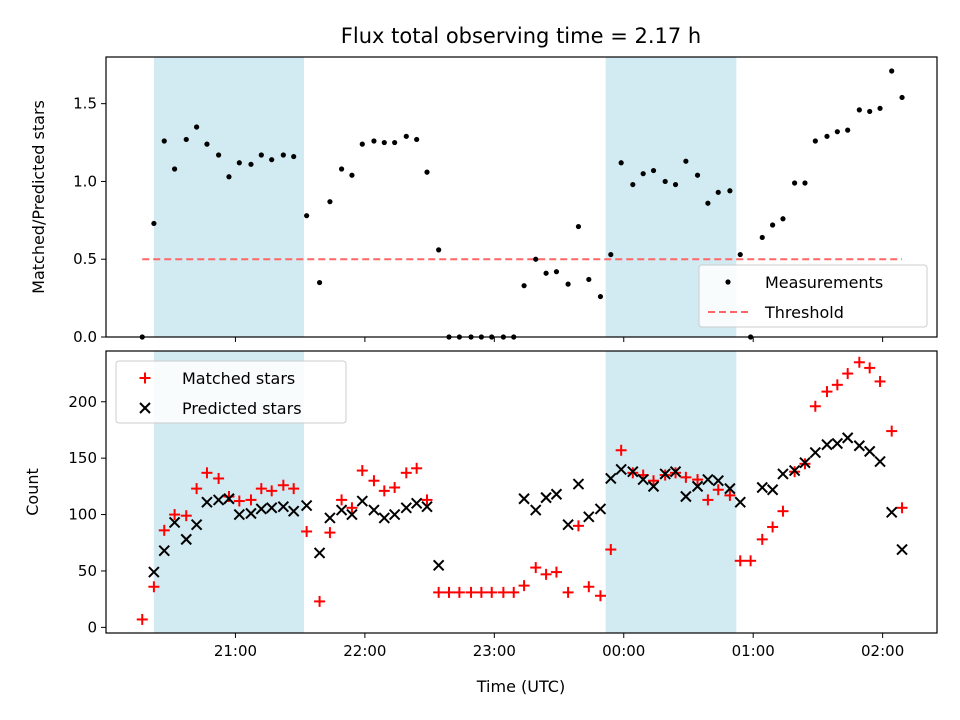  Describe the element at coordinates (813, 296) in the screenshot. I see `legend: Measurements Threshold` at that location.